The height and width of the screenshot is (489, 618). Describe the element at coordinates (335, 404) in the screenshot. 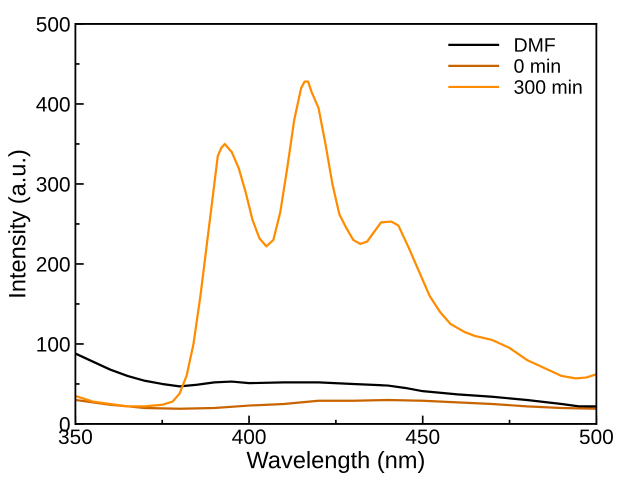

I see `line-series` at that location.